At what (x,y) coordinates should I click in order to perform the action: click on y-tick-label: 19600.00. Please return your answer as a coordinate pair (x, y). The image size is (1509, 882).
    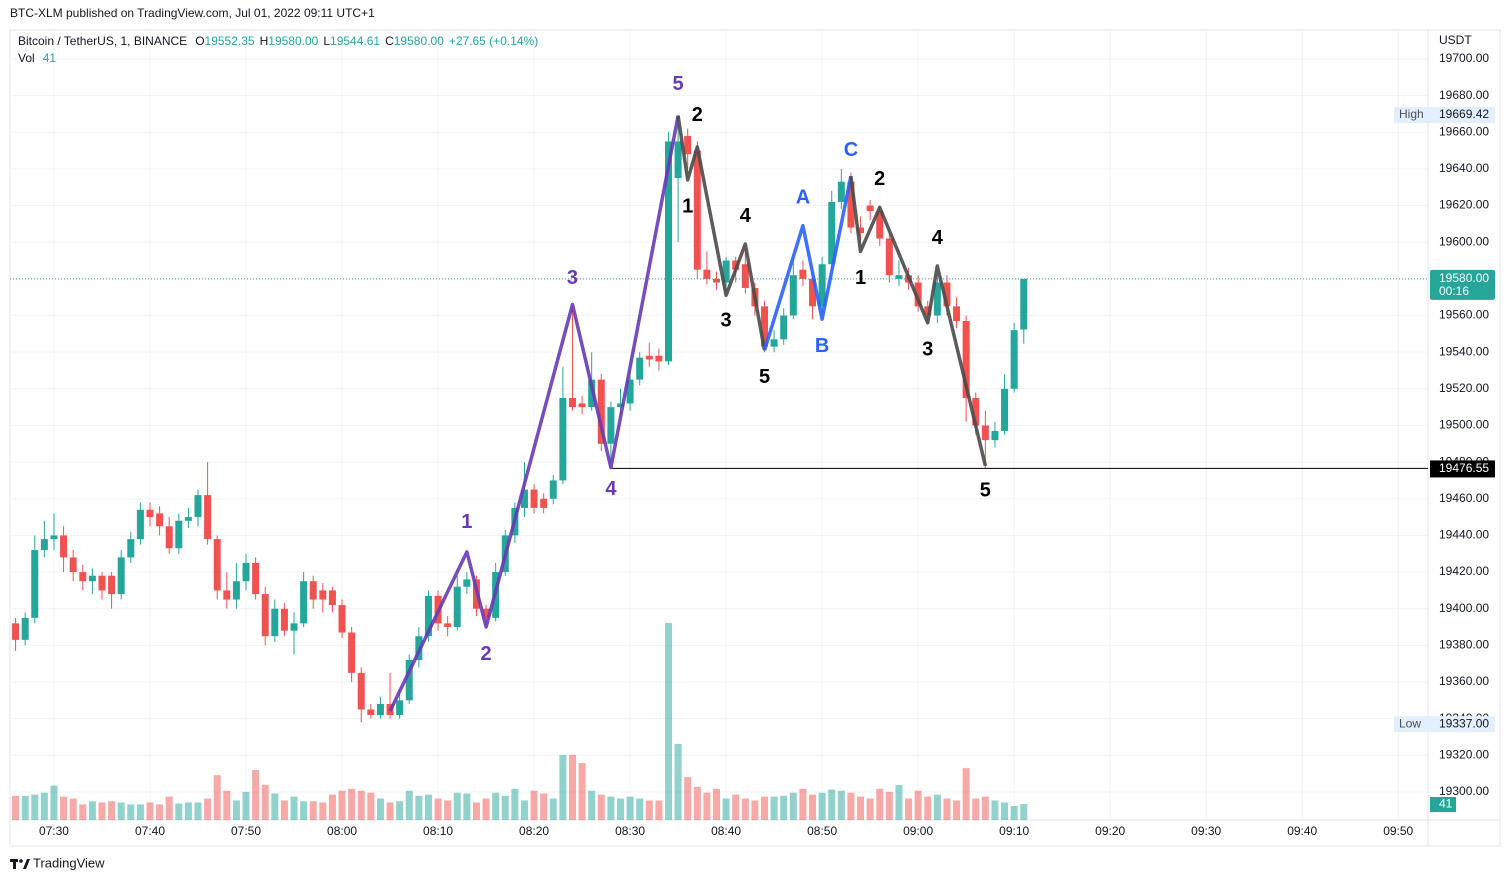
    Looking at the image, I should click on (1464, 241).